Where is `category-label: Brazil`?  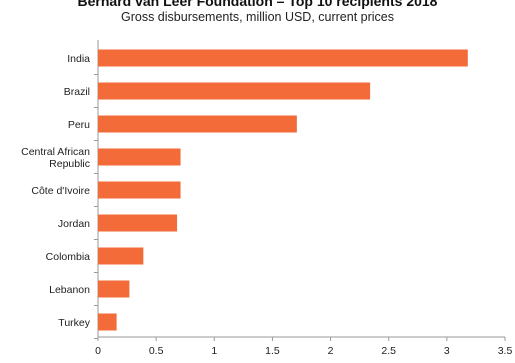 category-label: Brazil is located at coordinates (77, 92).